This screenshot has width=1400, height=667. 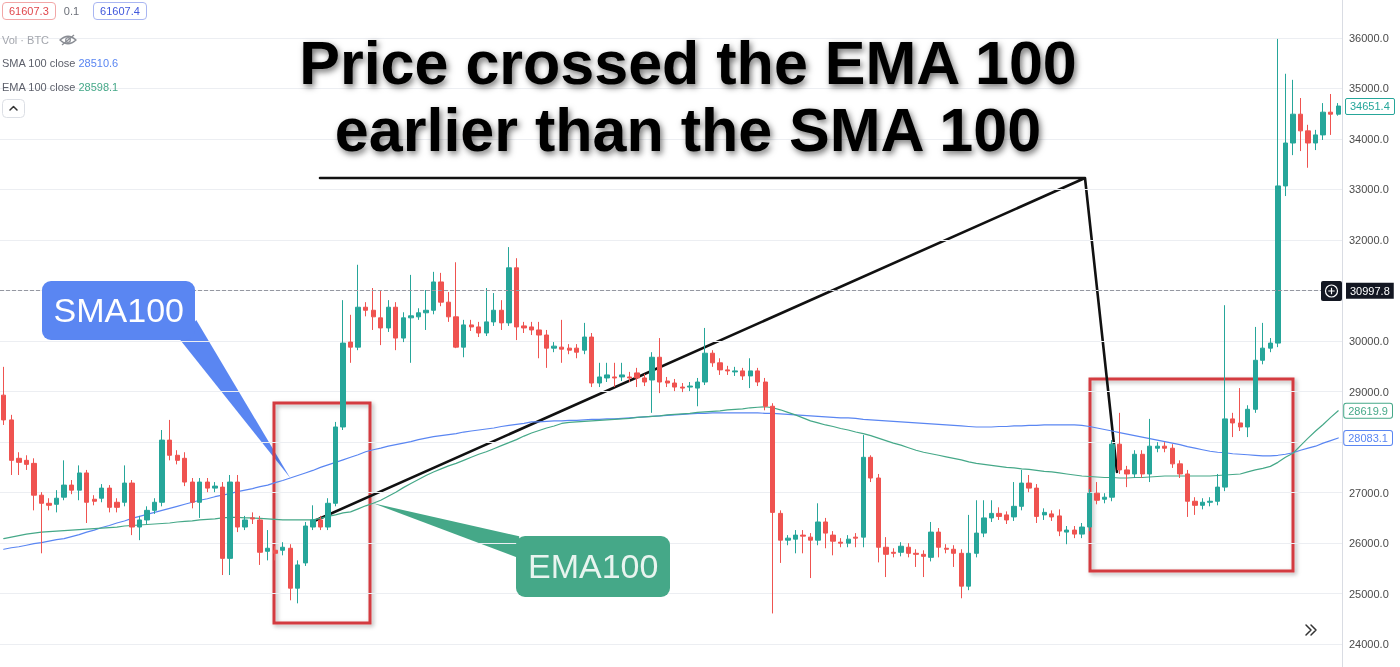 I want to click on ref-line-label: 30997.8, so click(x=1370, y=290).